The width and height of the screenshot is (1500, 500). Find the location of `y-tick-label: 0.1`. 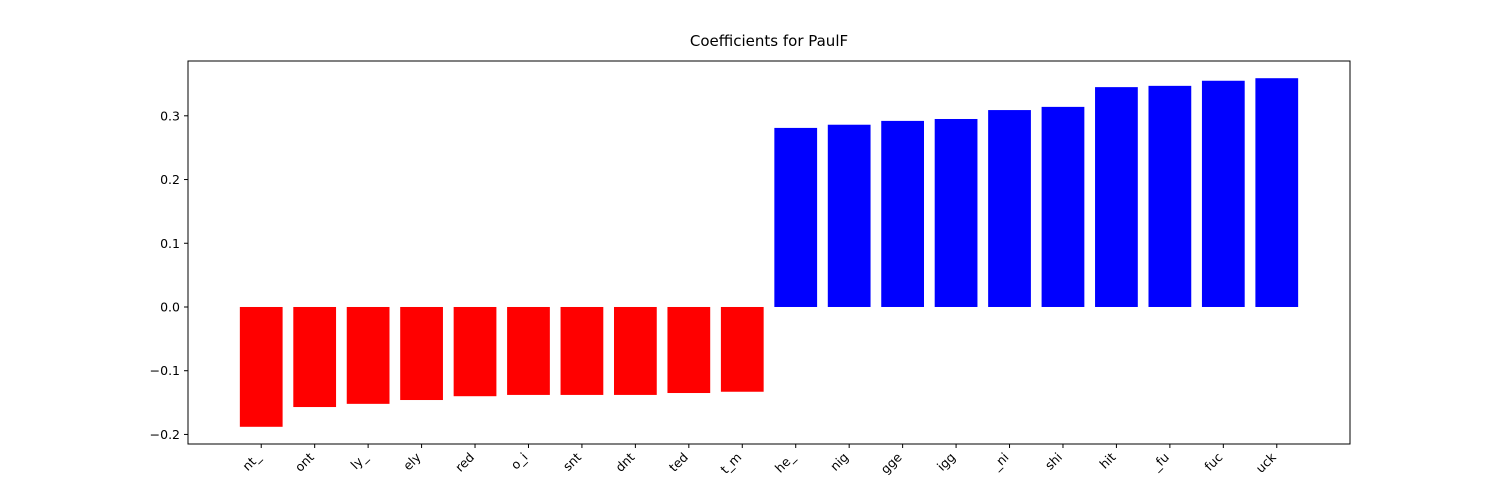

y-tick-label: 0.1 is located at coordinates (170, 243).